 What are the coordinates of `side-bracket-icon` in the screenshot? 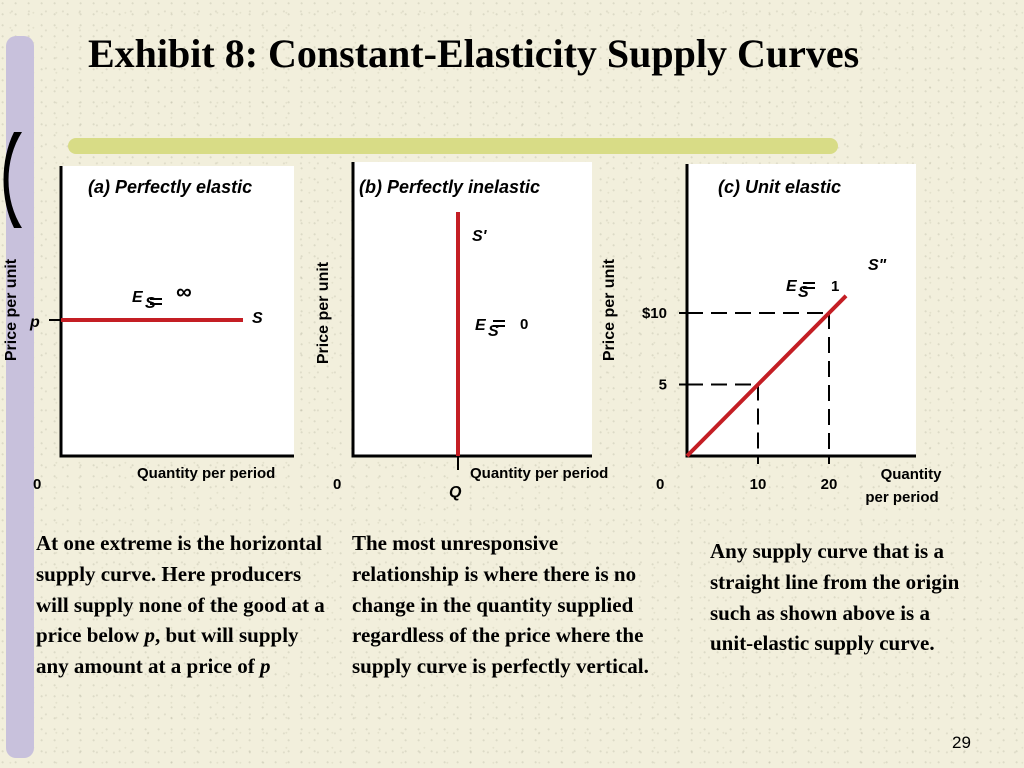 It's located at (12, 180).